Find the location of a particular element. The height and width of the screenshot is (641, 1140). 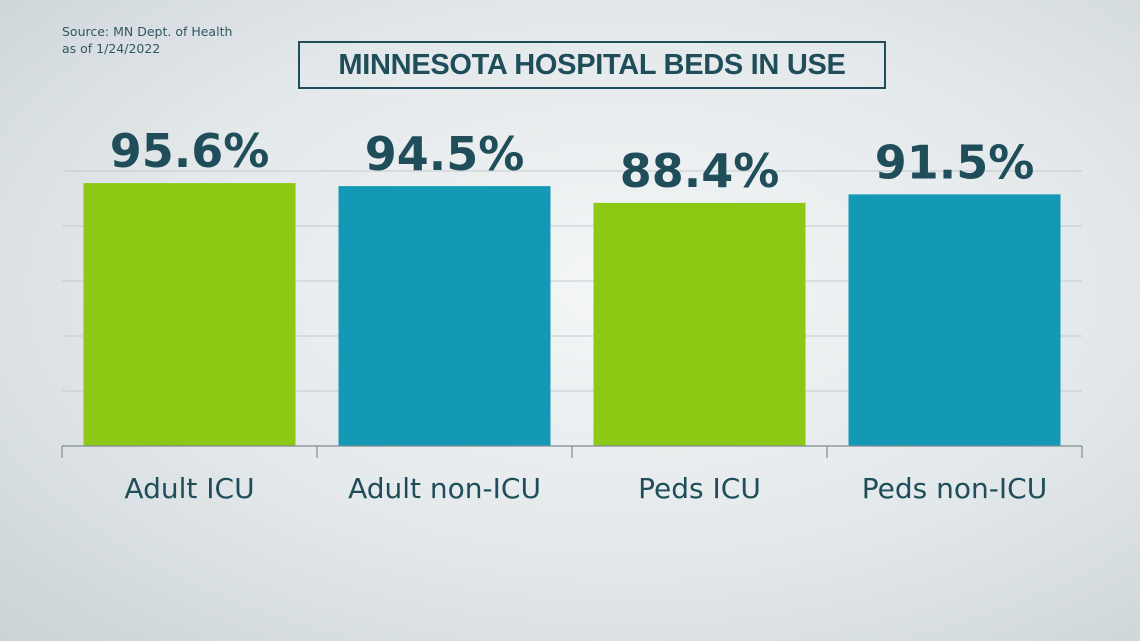

category-label: Peds non-ICU is located at coordinates (954, 488).